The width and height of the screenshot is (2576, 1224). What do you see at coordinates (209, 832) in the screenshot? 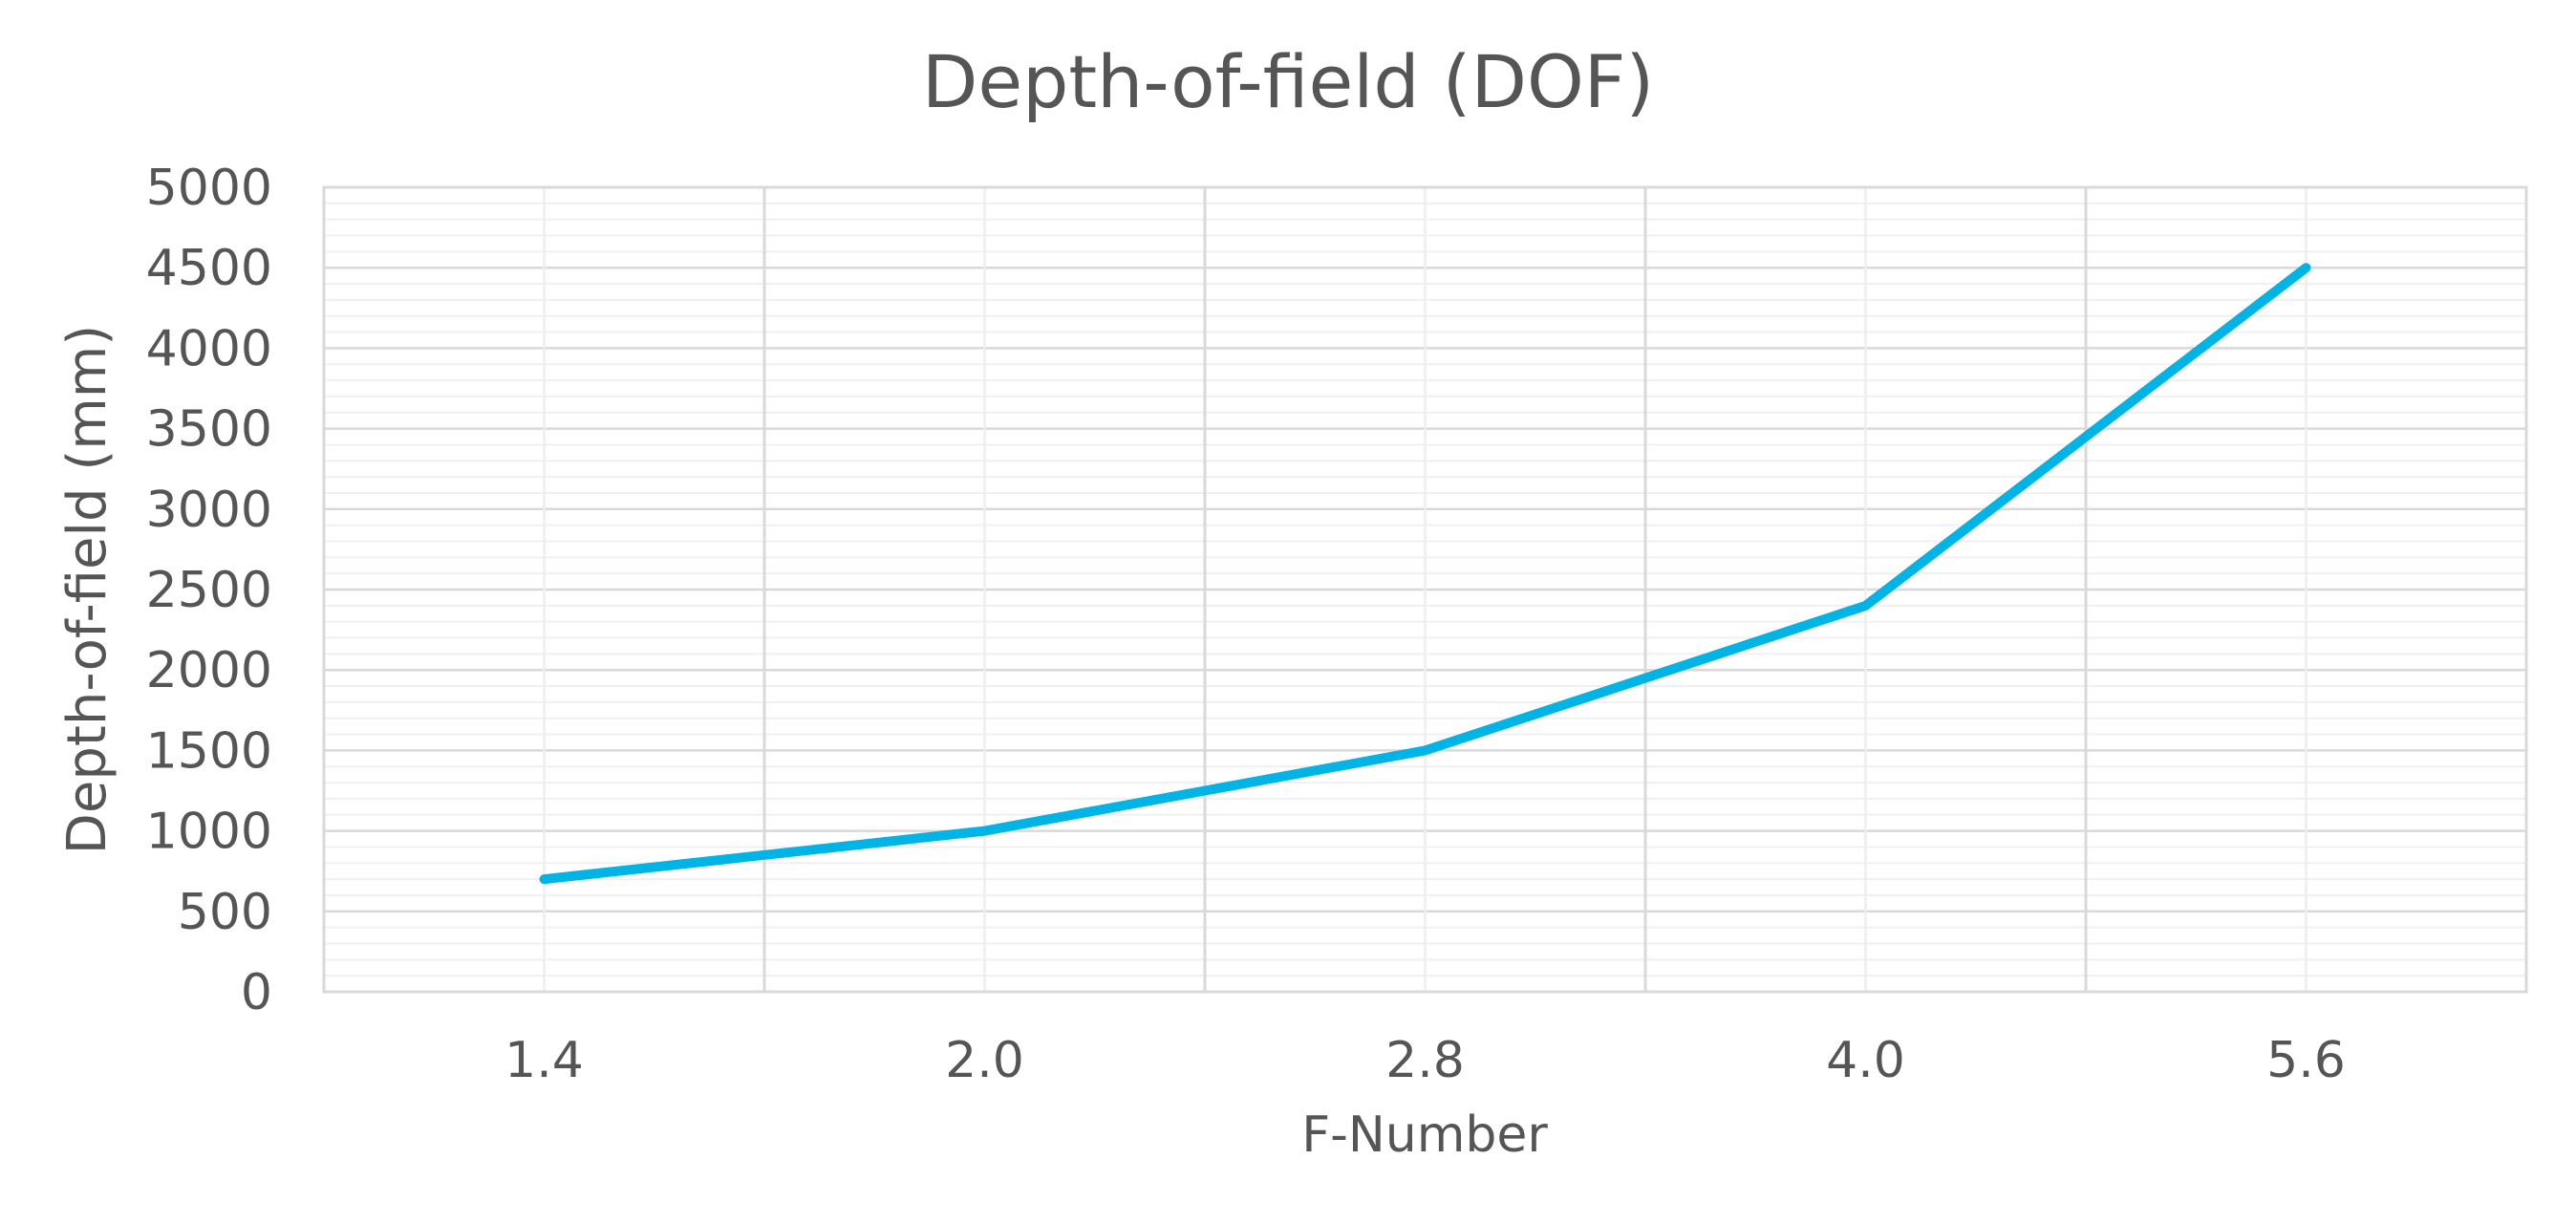
I see `y-tick-label: 1000` at bounding box center [209, 832].